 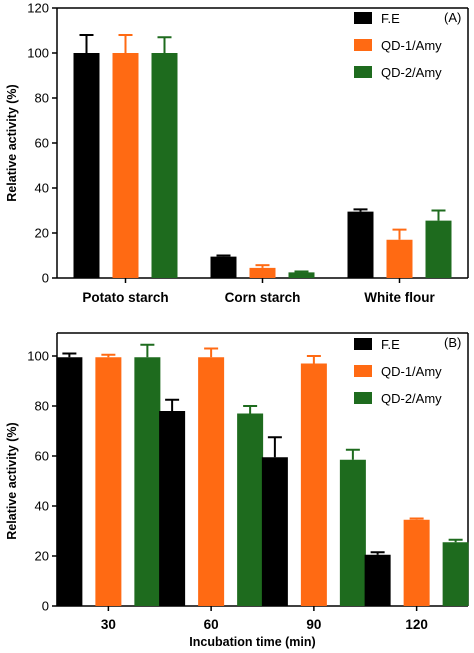 I want to click on y-tick-label: 120, so click(x=38, y=8).